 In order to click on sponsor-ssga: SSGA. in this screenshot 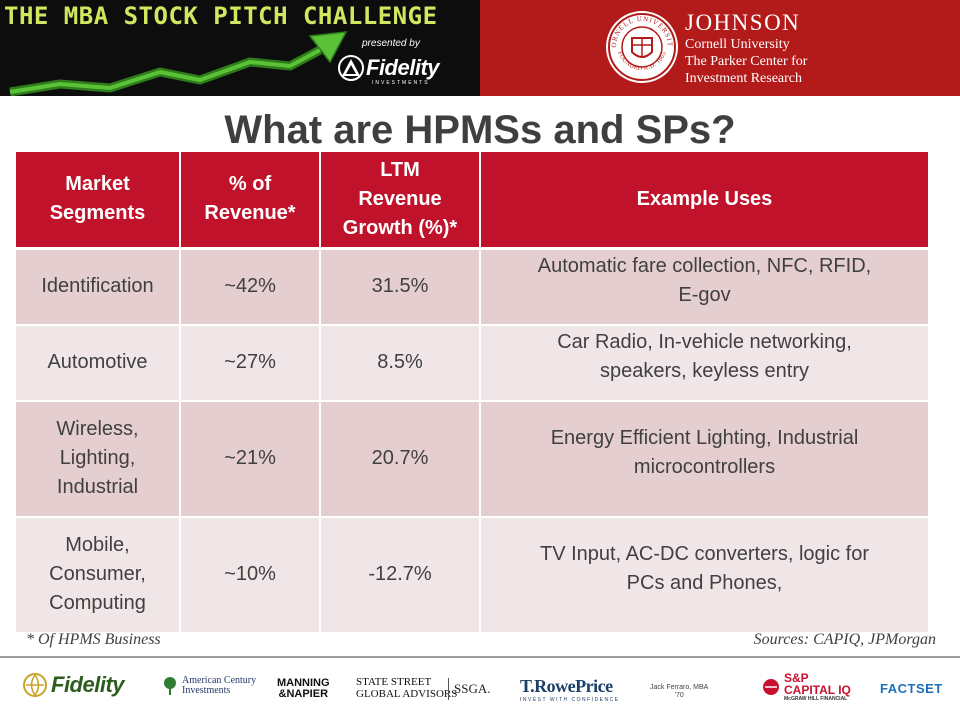, I will do `click(469, 689)`.